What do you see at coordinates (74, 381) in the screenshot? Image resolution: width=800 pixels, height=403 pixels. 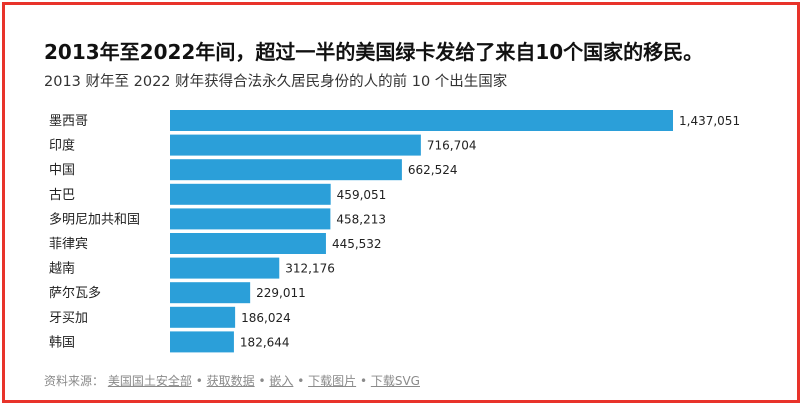 I see `source-prefix: 资料来源：` at bounding box center [74, 381].